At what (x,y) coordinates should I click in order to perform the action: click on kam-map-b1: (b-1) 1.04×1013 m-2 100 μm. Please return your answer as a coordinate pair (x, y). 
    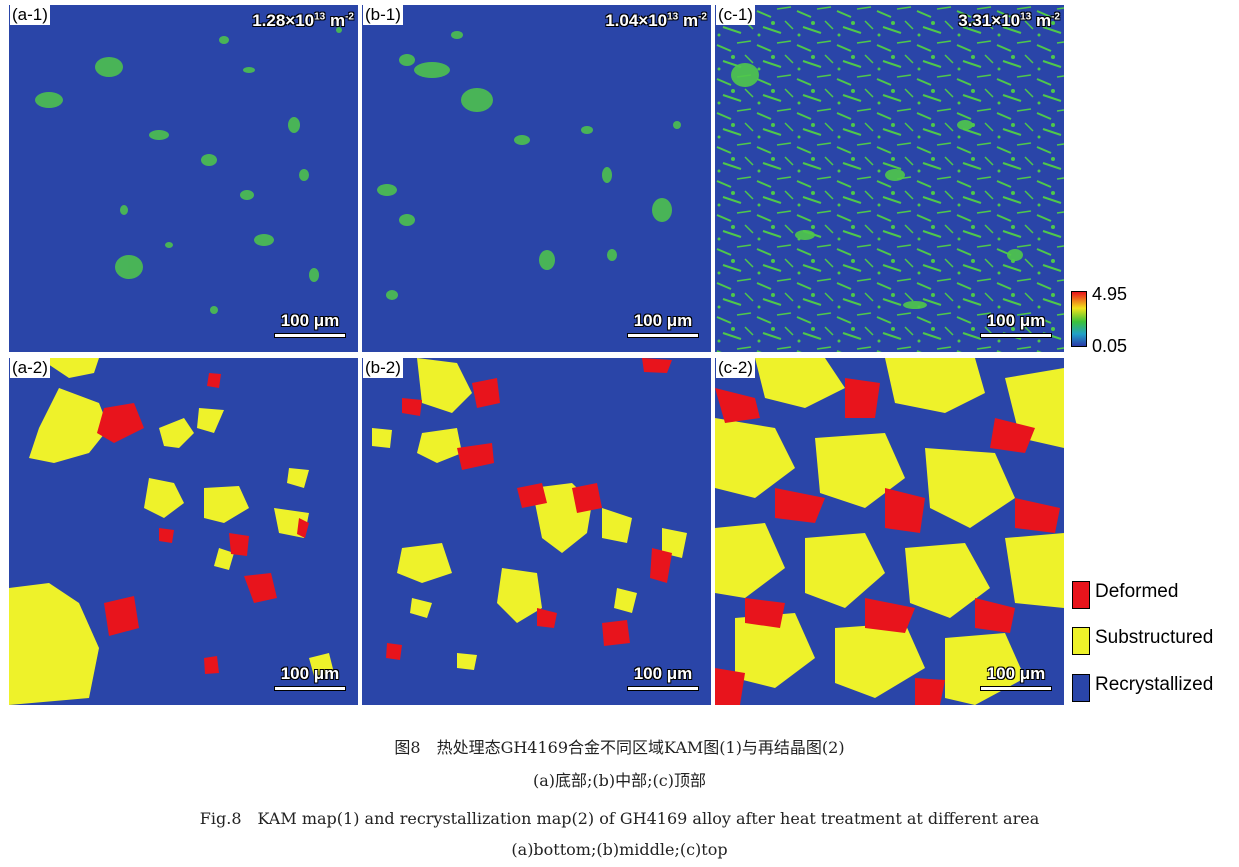
    Looking at the image, I should click on (536, 178).